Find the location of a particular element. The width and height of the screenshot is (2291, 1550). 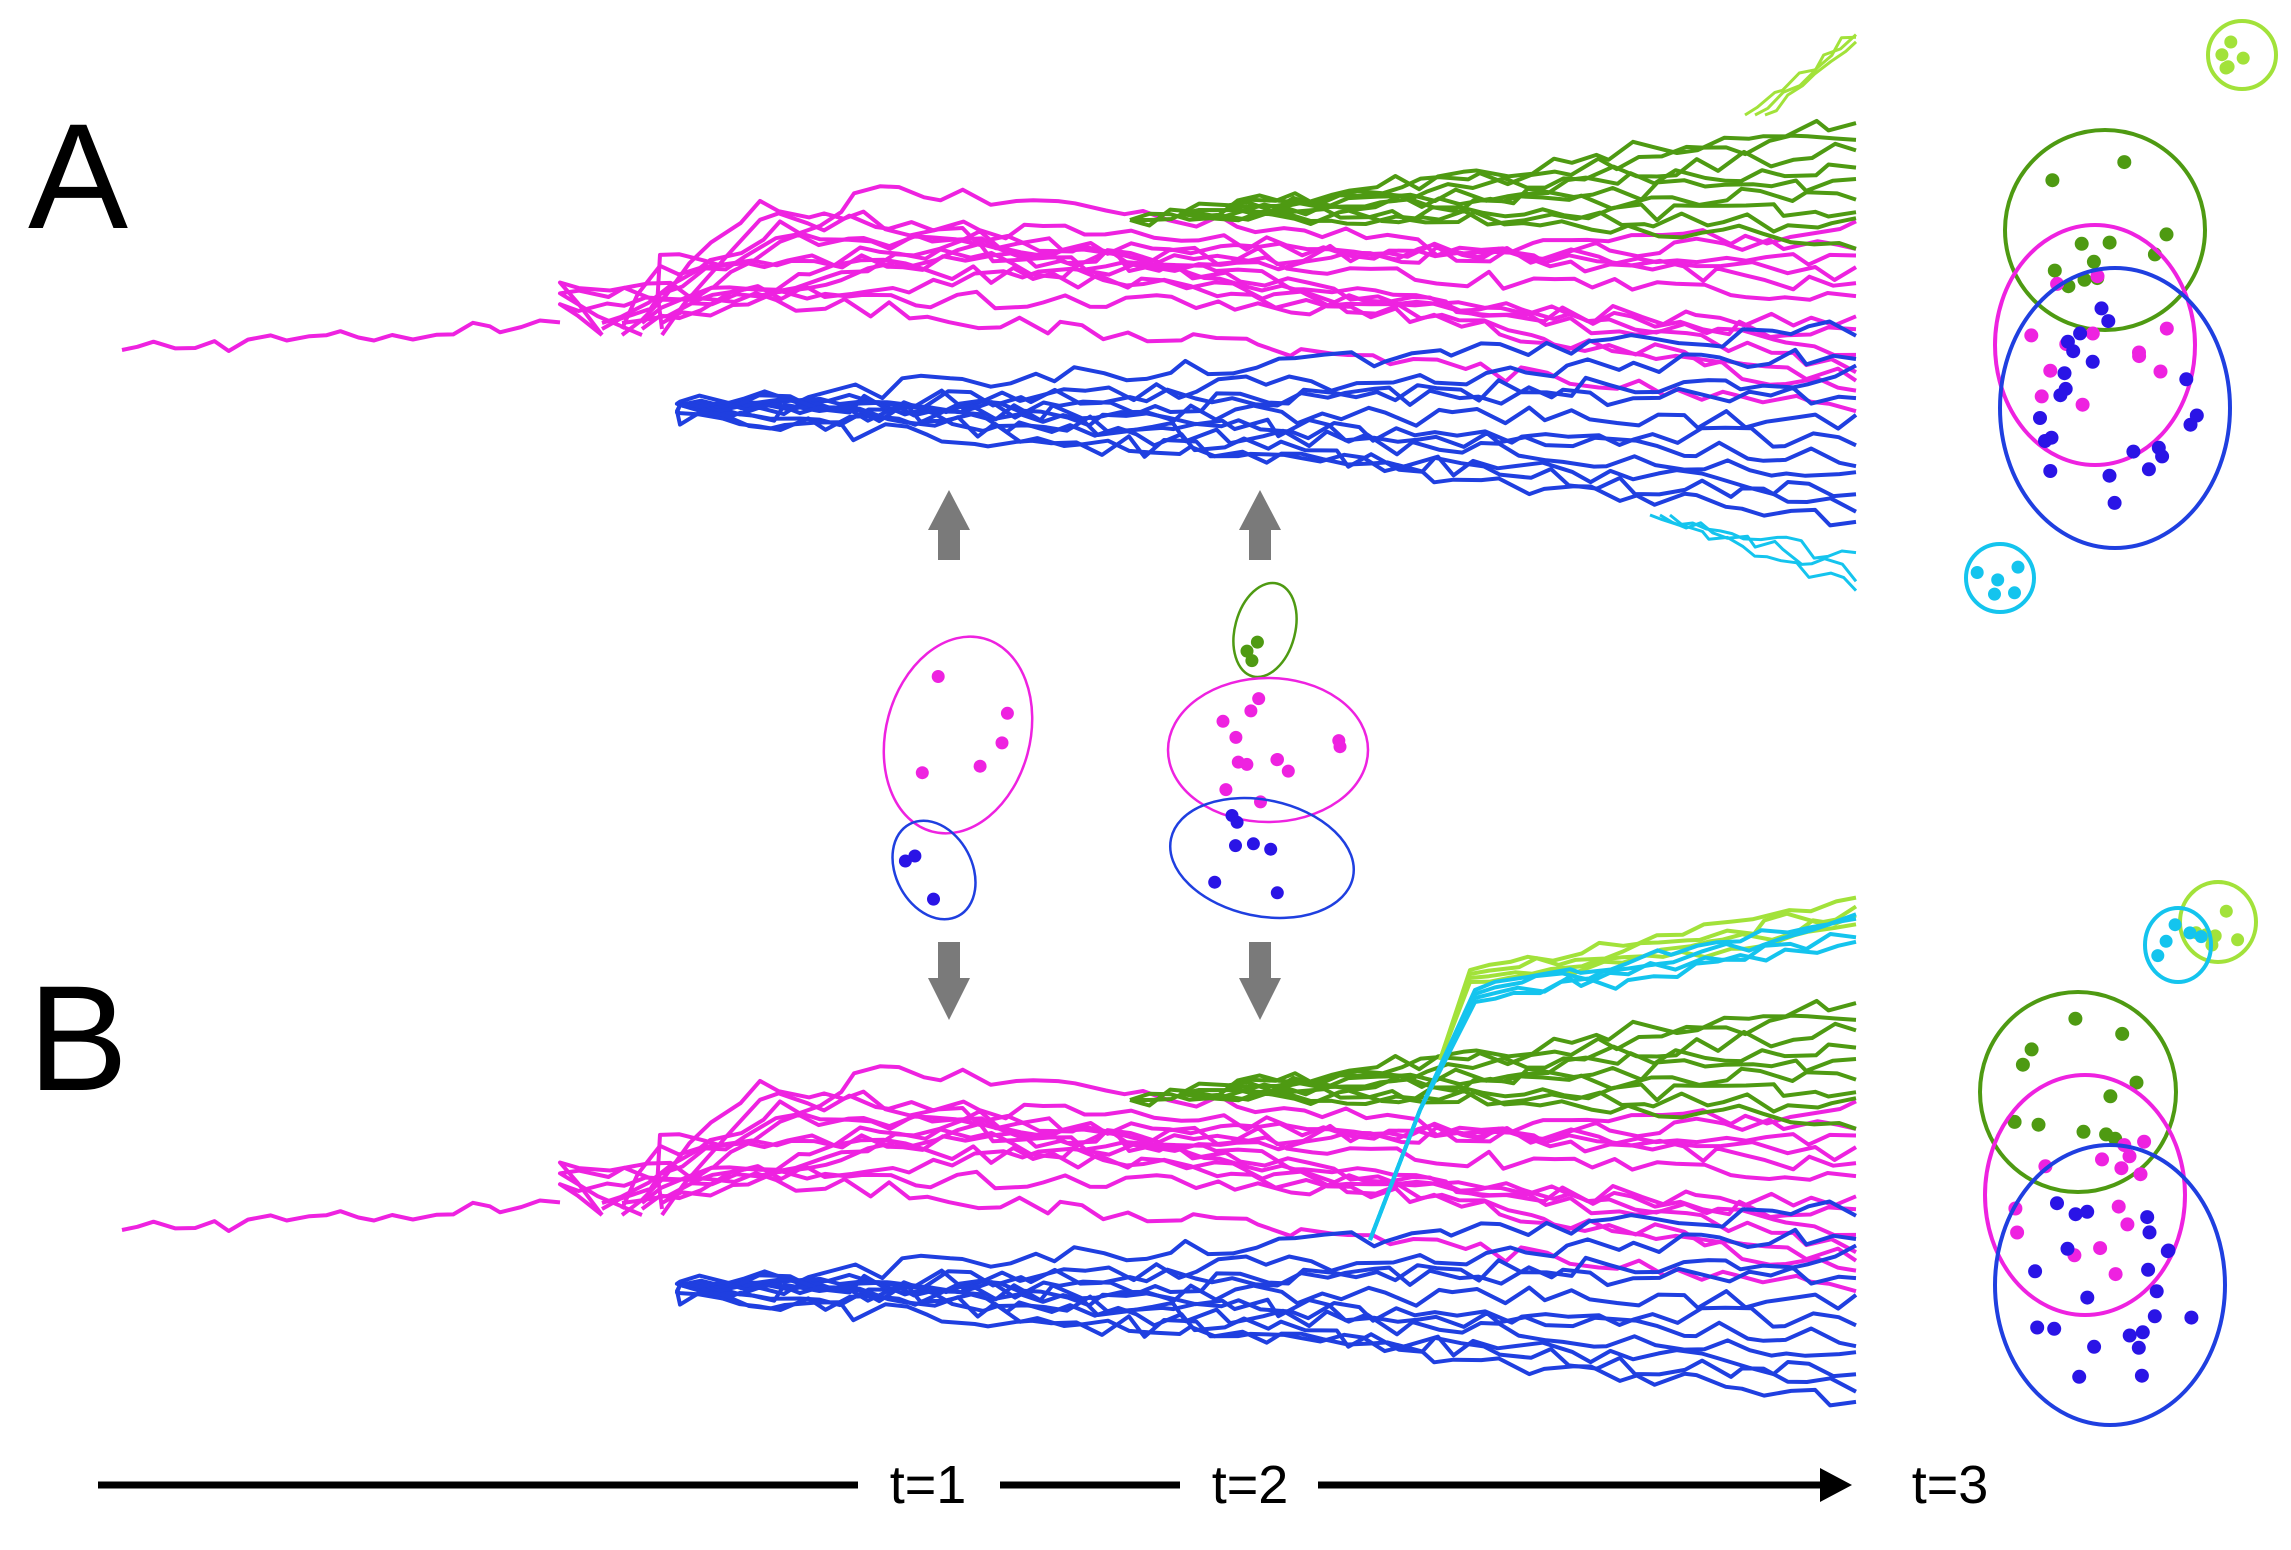

panel-label-b: B is located at coordinates (78, 1038).